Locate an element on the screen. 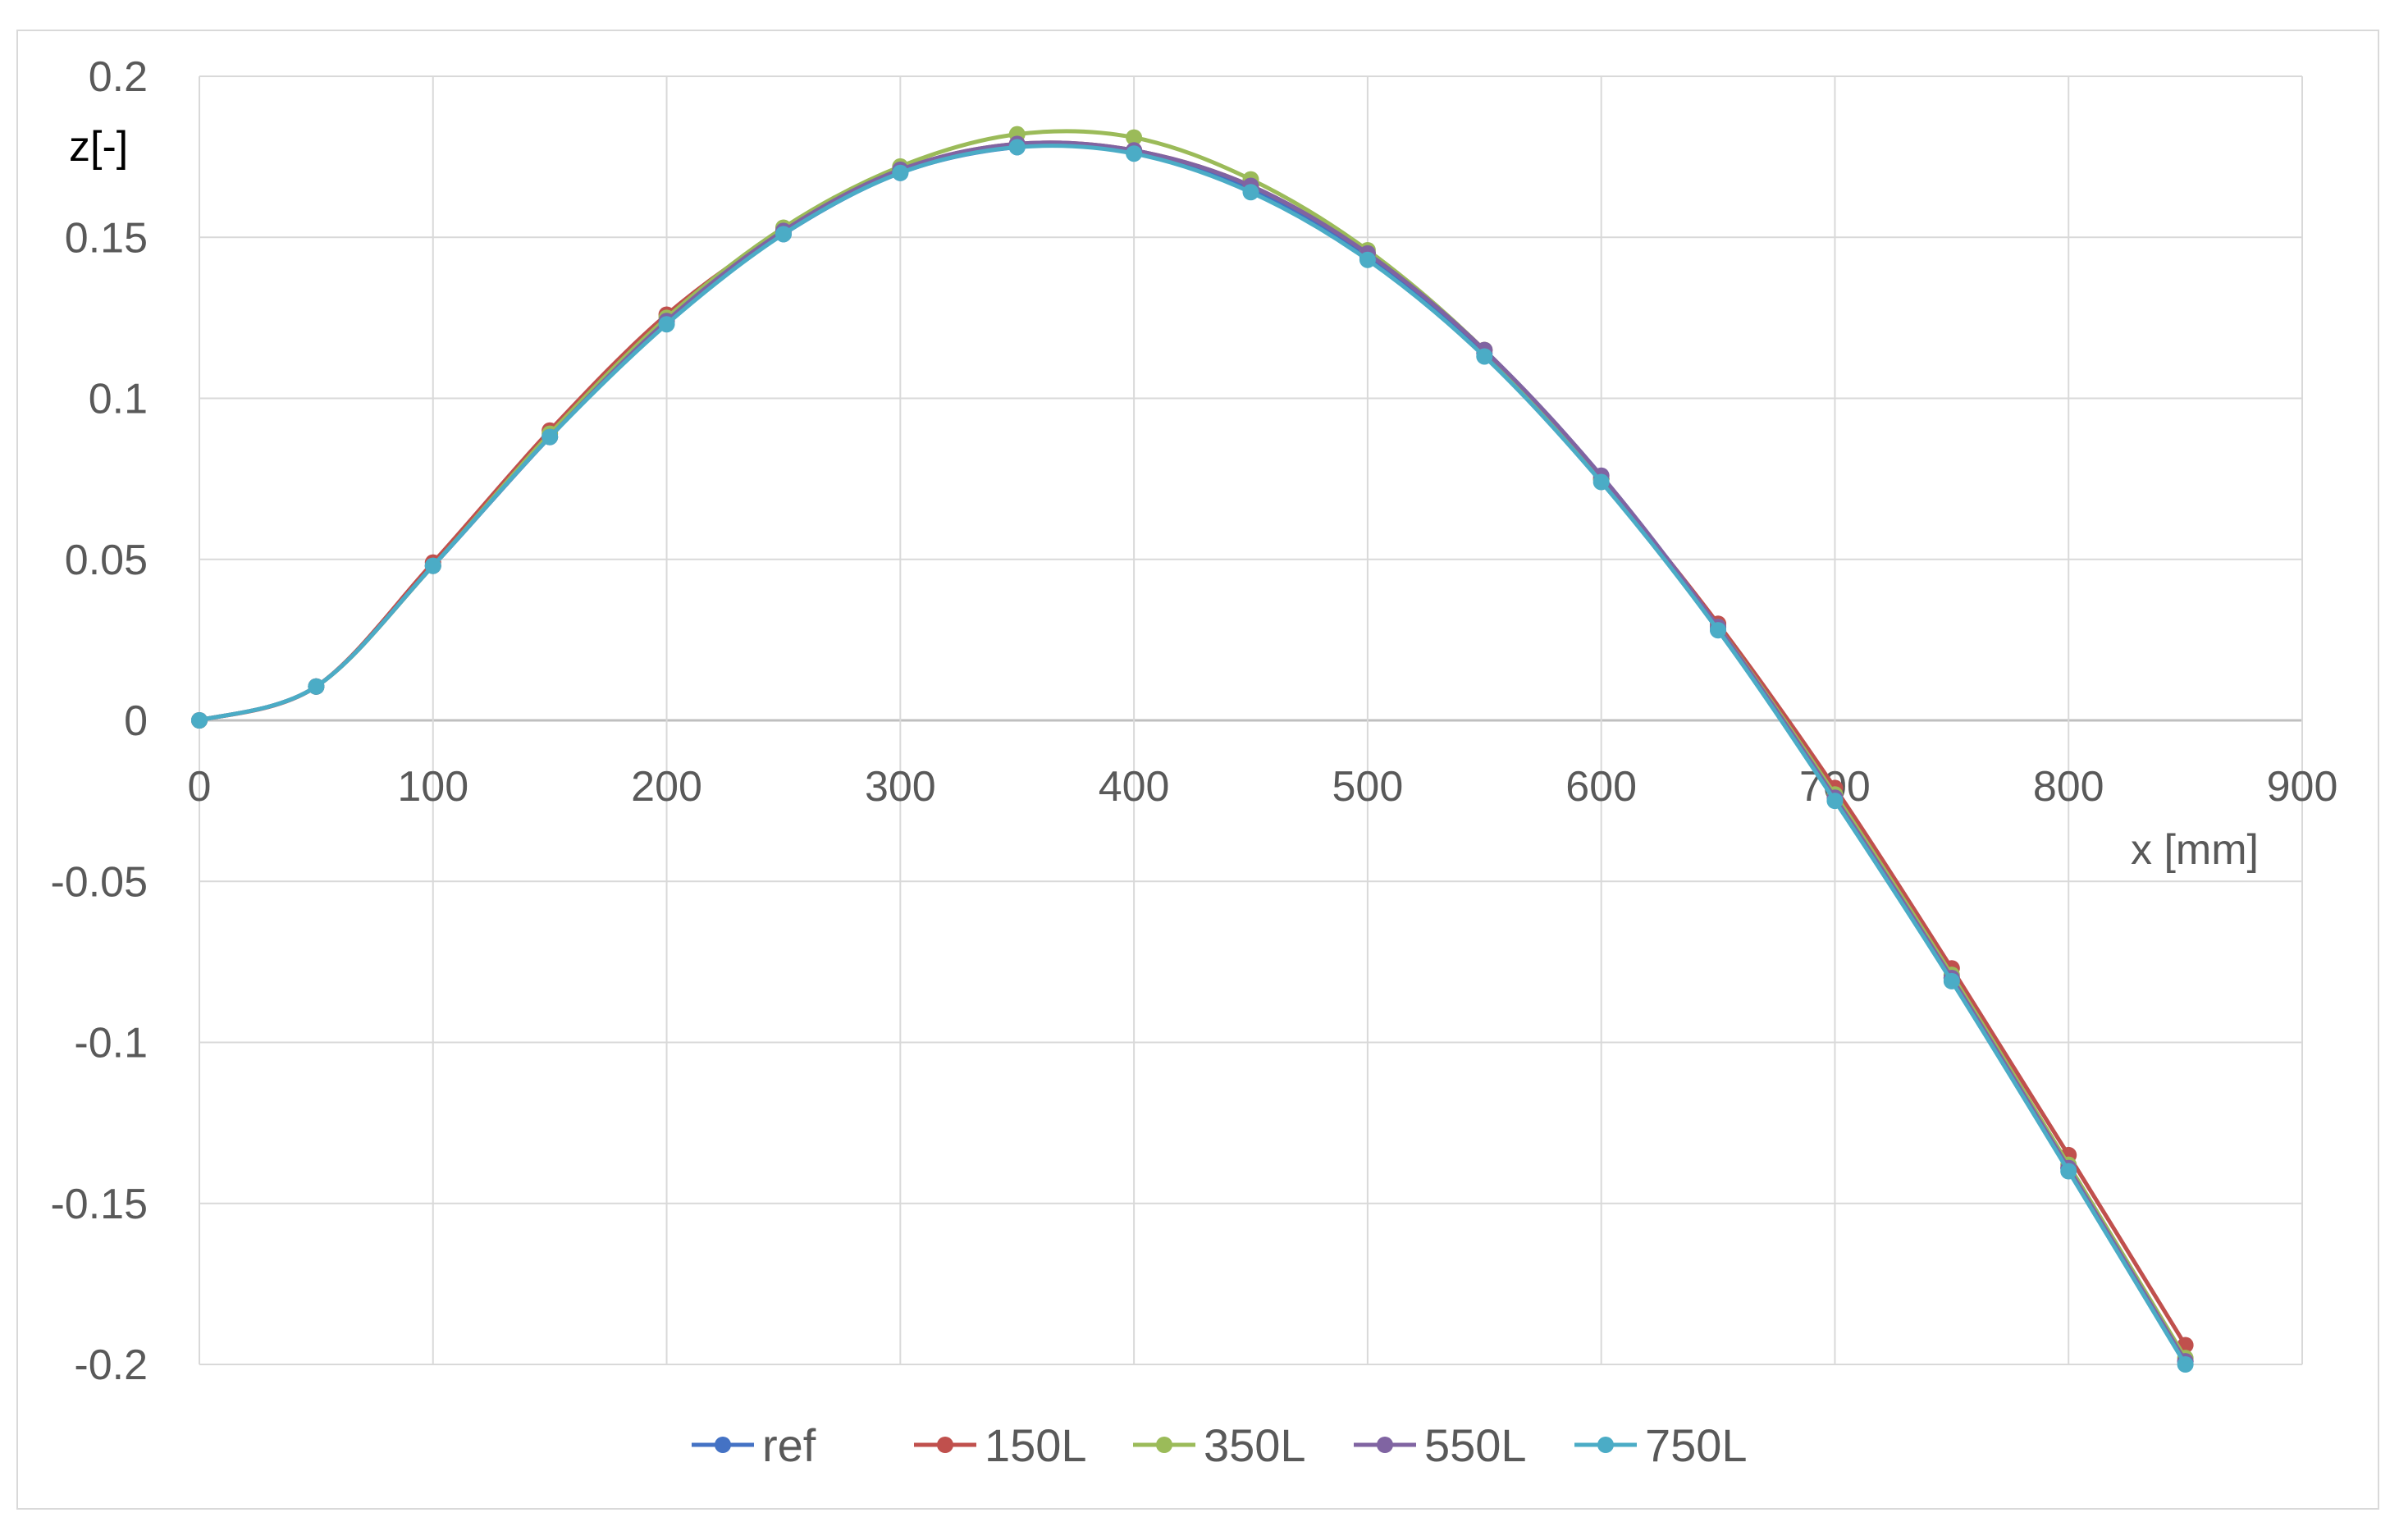  x-tick-label: 300 is located at coordinates (901, 787).